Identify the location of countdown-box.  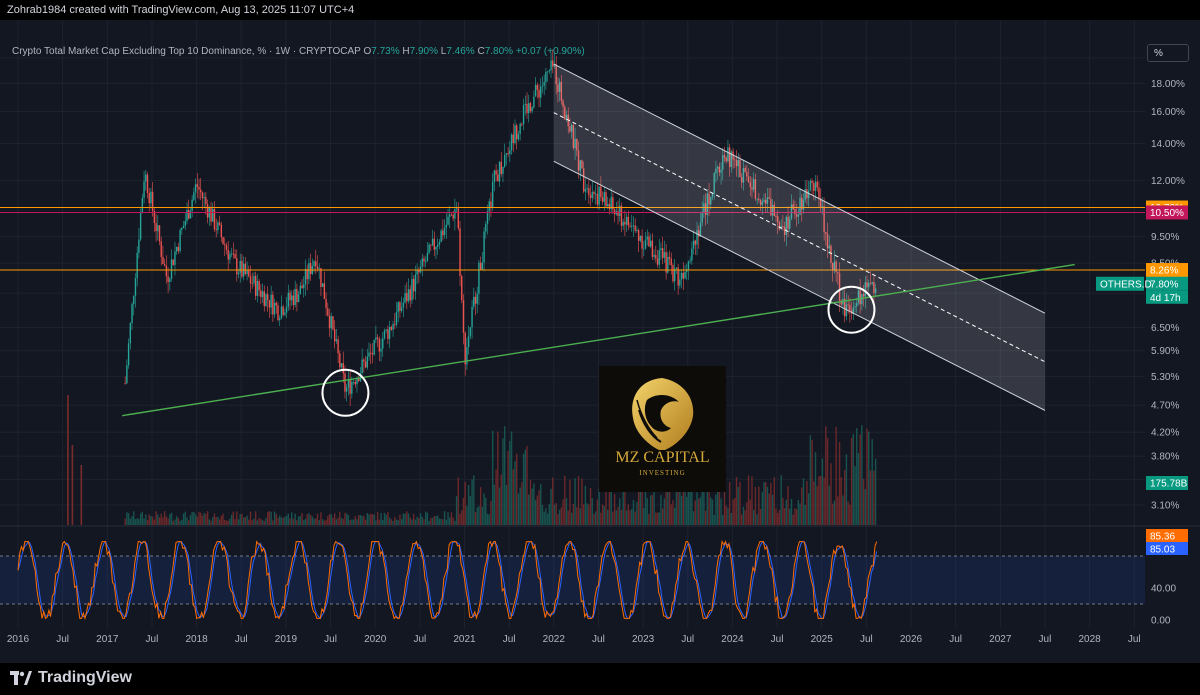
(1167, 297).